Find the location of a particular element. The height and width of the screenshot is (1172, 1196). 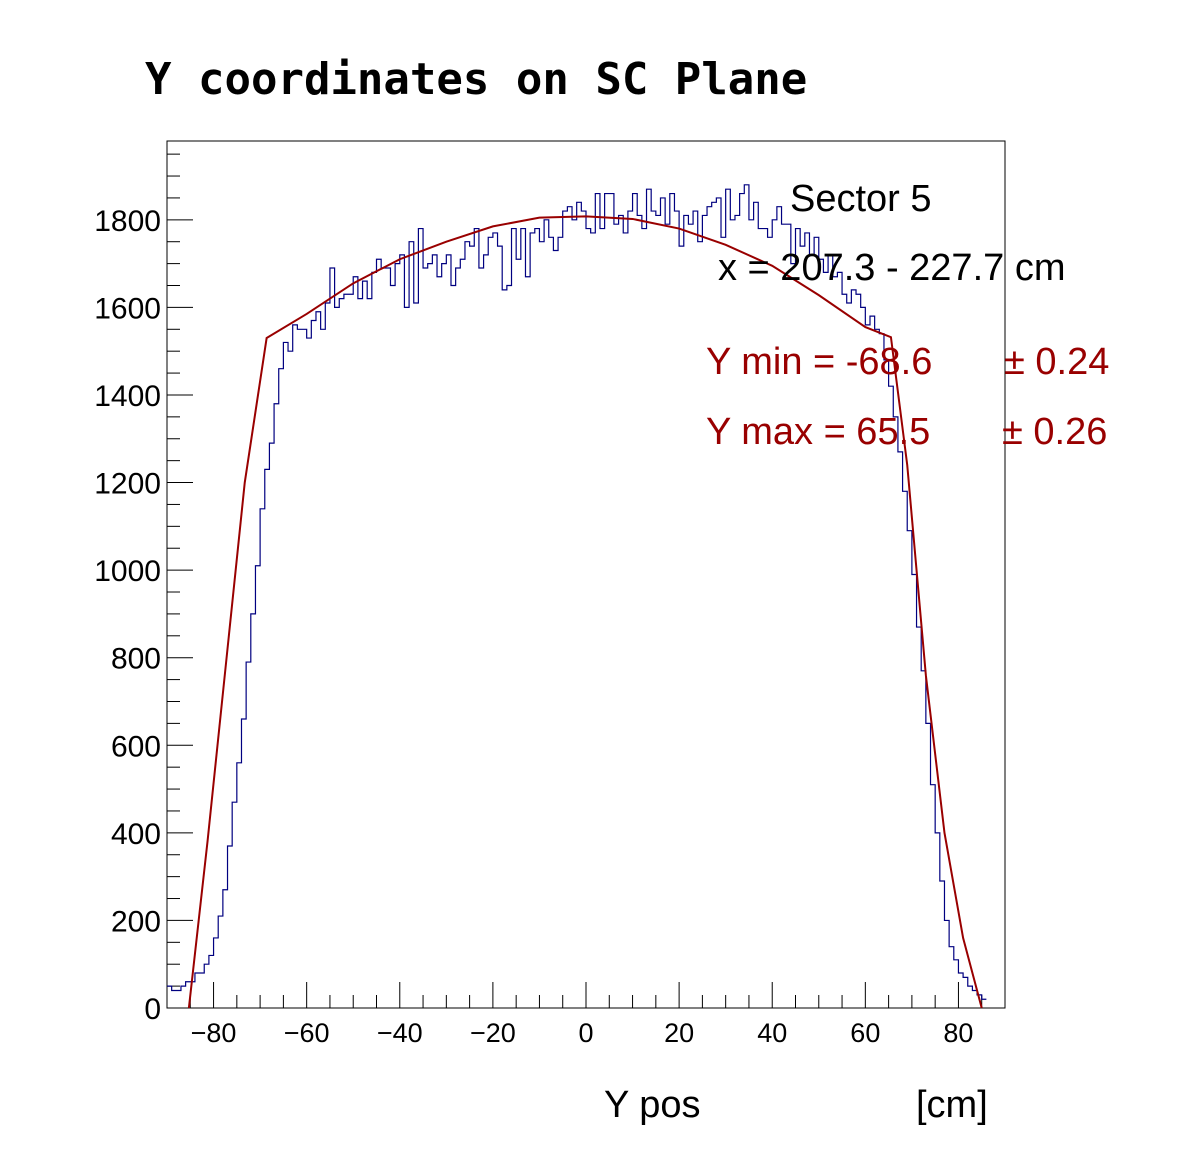

x-tick-label: 40 is located at coordinates (772, 1033).